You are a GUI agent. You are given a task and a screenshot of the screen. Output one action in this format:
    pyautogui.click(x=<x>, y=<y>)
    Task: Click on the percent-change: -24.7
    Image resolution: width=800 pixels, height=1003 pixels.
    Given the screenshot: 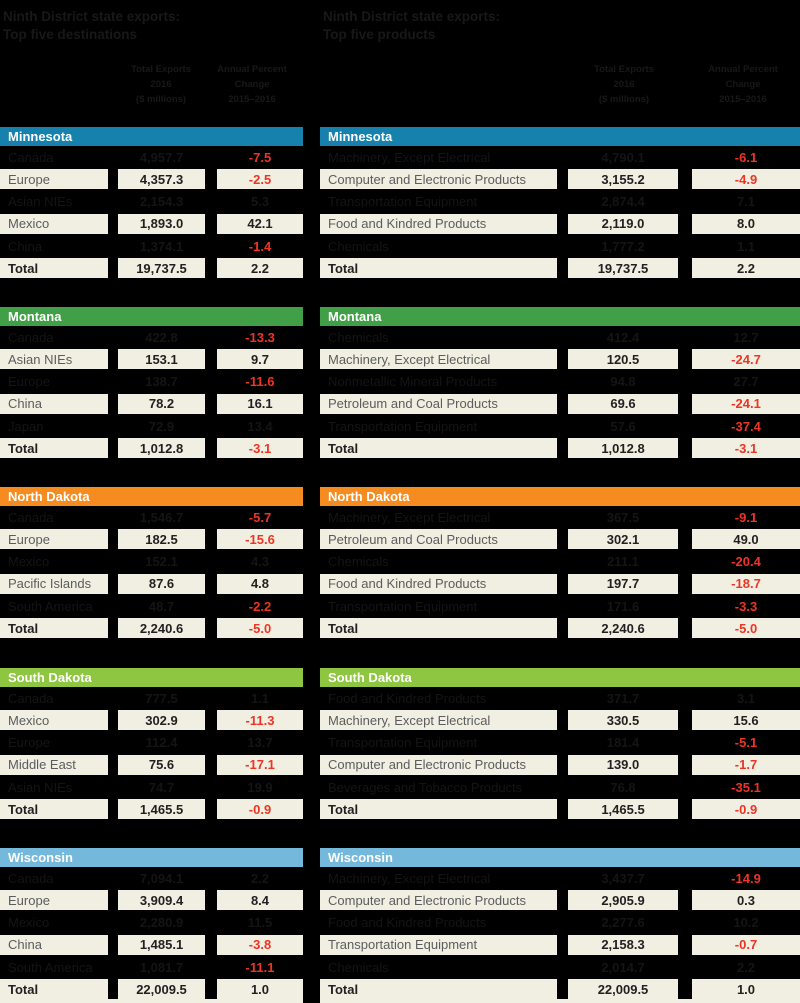 What is the action you would take?
    pyautogui.click(x=746, y=359)
    